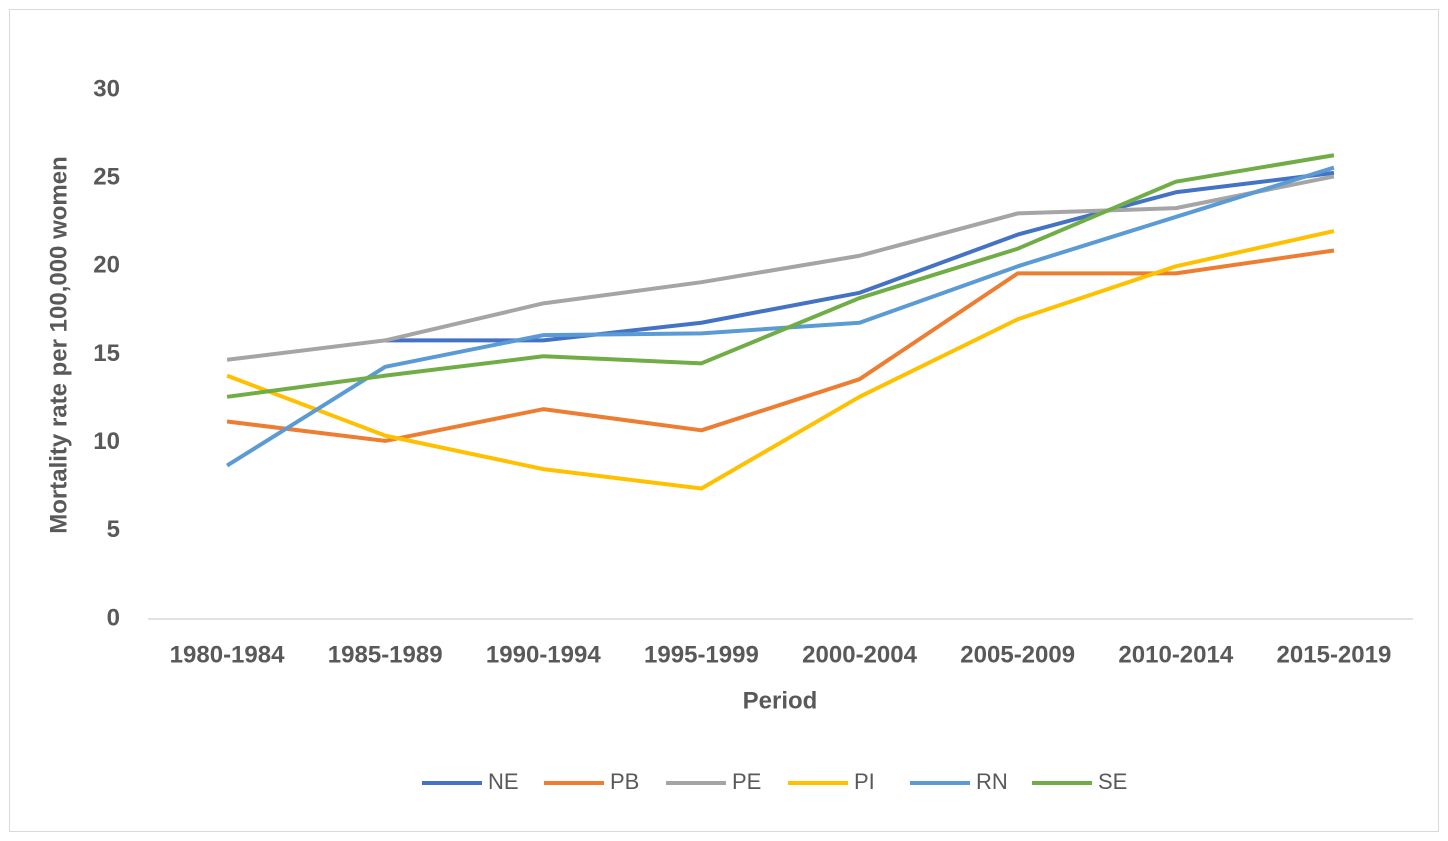 Image resolution: width=1448 pixels, height=841 pixels. What do you see at coordinates (1175, 654) in the screenshot?
I see `x-tick-label: 2010-2014` at bounding box center [1175, 654].